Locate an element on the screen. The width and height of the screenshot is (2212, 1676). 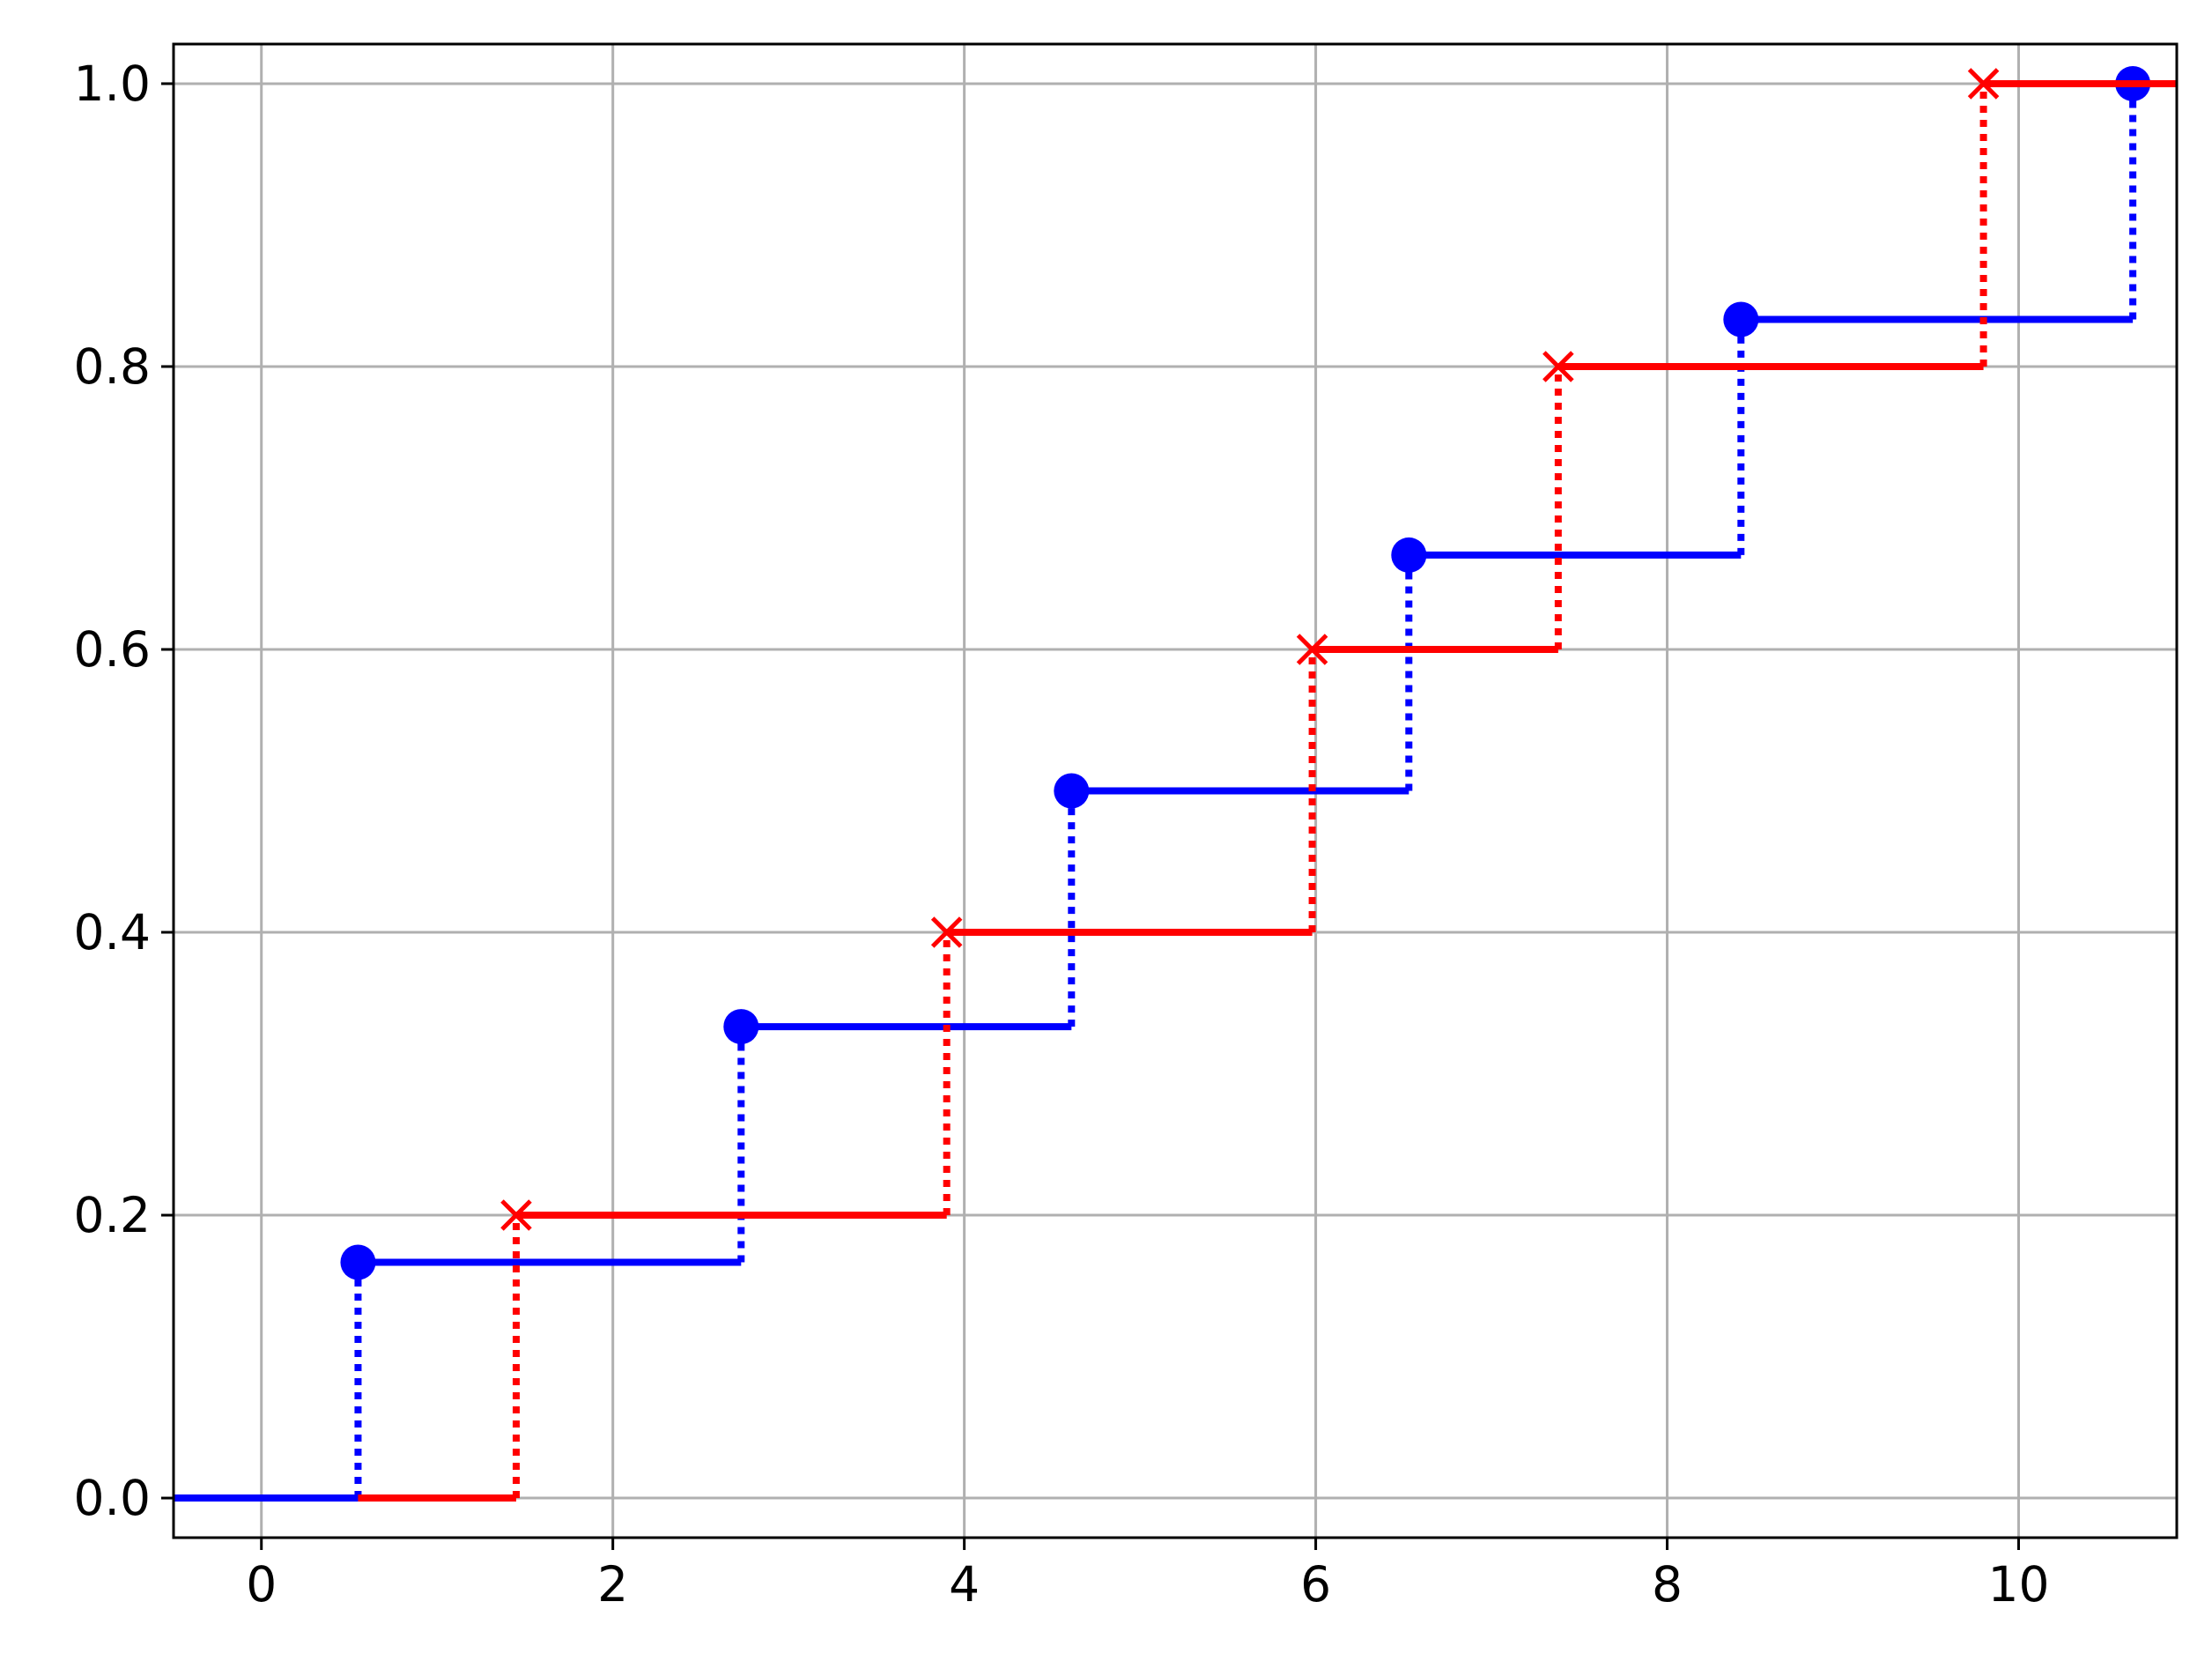
y-tick-label: 0.8 is located at coordinates (112, 366).